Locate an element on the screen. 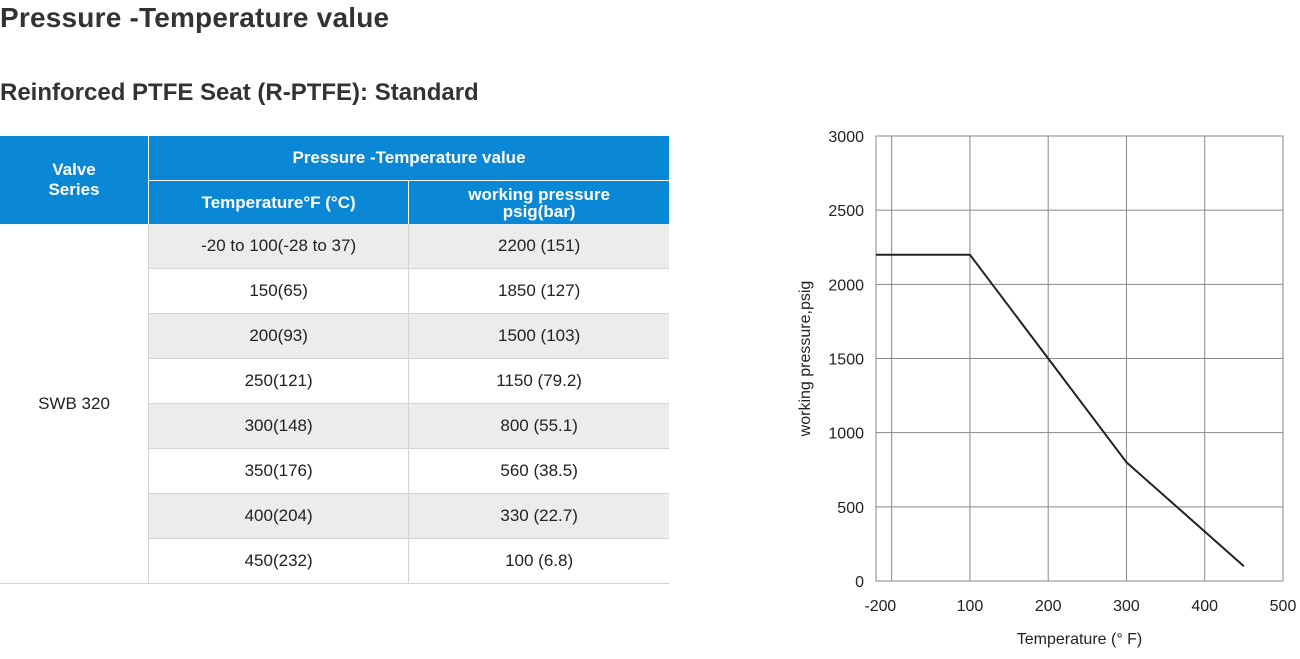 Image resolution: width=1300 pixels, height=659 pixels. pressure-cell: 560 (38.5) is located at coordinates (538, 471).